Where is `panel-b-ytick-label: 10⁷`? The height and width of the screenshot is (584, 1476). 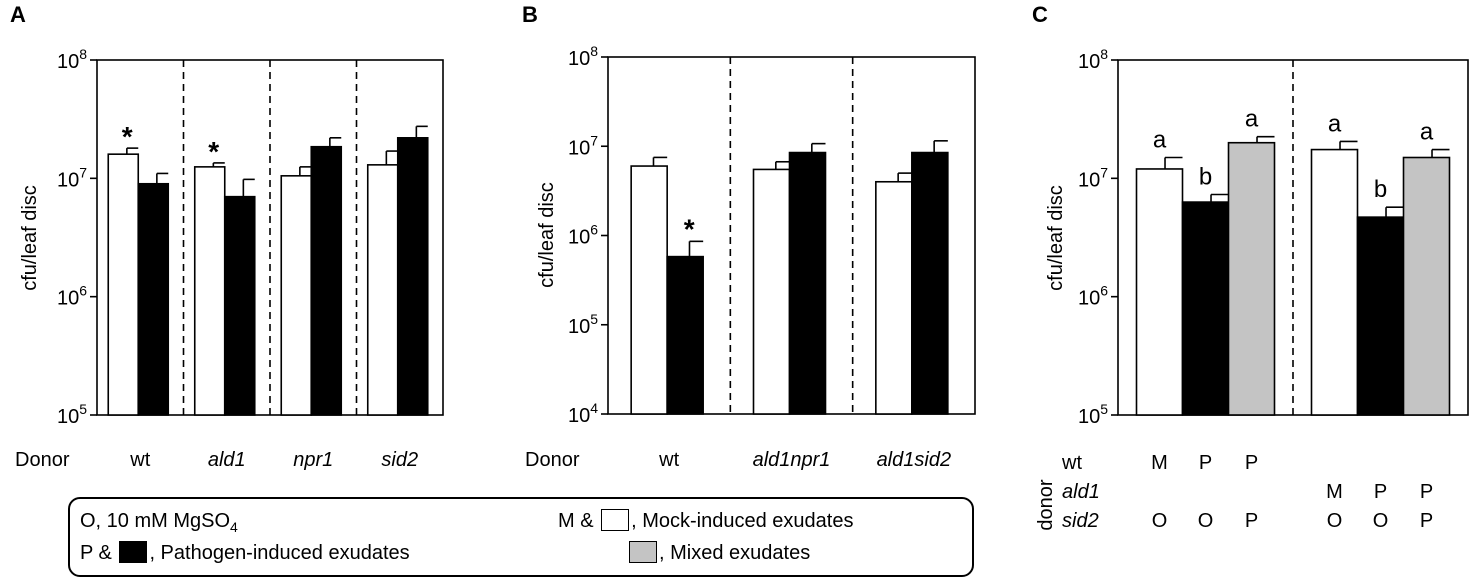 panel-b-ytick-label: 10⁷ is located at coordinates (583, 145).